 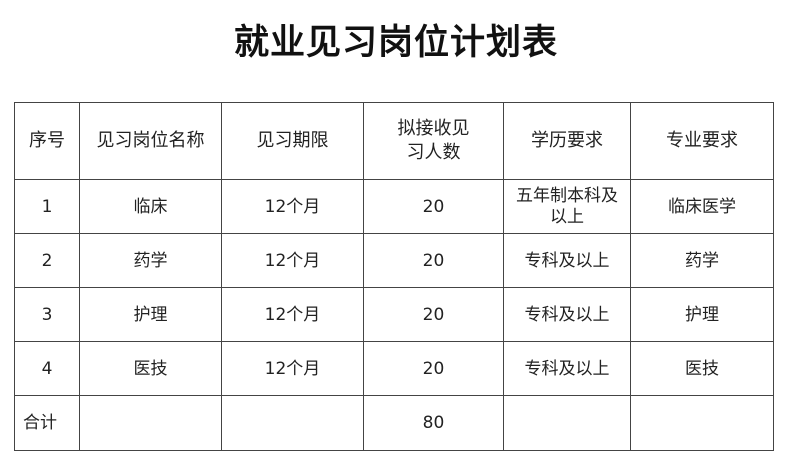 What do you see at coordinates (702, 206) in the screenshot?
I see `cell: 临床医学` at bounding box center [702, 206].